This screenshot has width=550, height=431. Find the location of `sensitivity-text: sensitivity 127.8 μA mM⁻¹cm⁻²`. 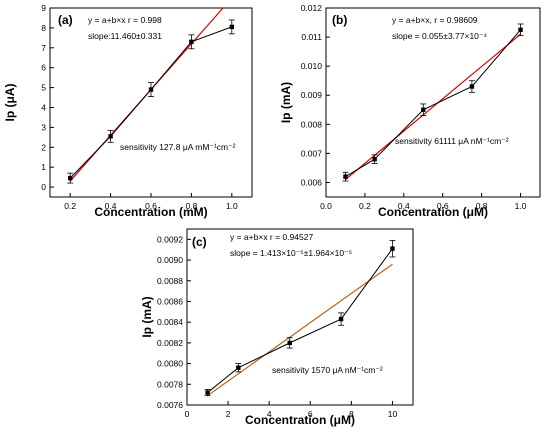

sensitivity-text: sensitivity 127.8 μA mM⁻¹cm⁻² is located at coordinates (178, 147).